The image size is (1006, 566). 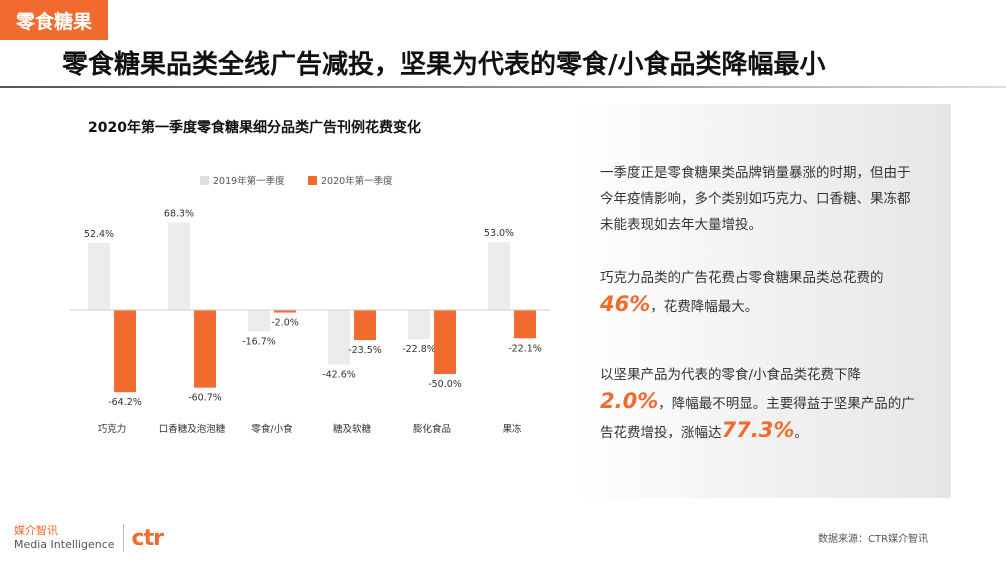 What do you see at coordinates (742, 278) in the screenshot?
I see `note-2-text-pre: 巧克力品类的广告花费占零食糖果品类总花费的` at bounding box center [742, 278].